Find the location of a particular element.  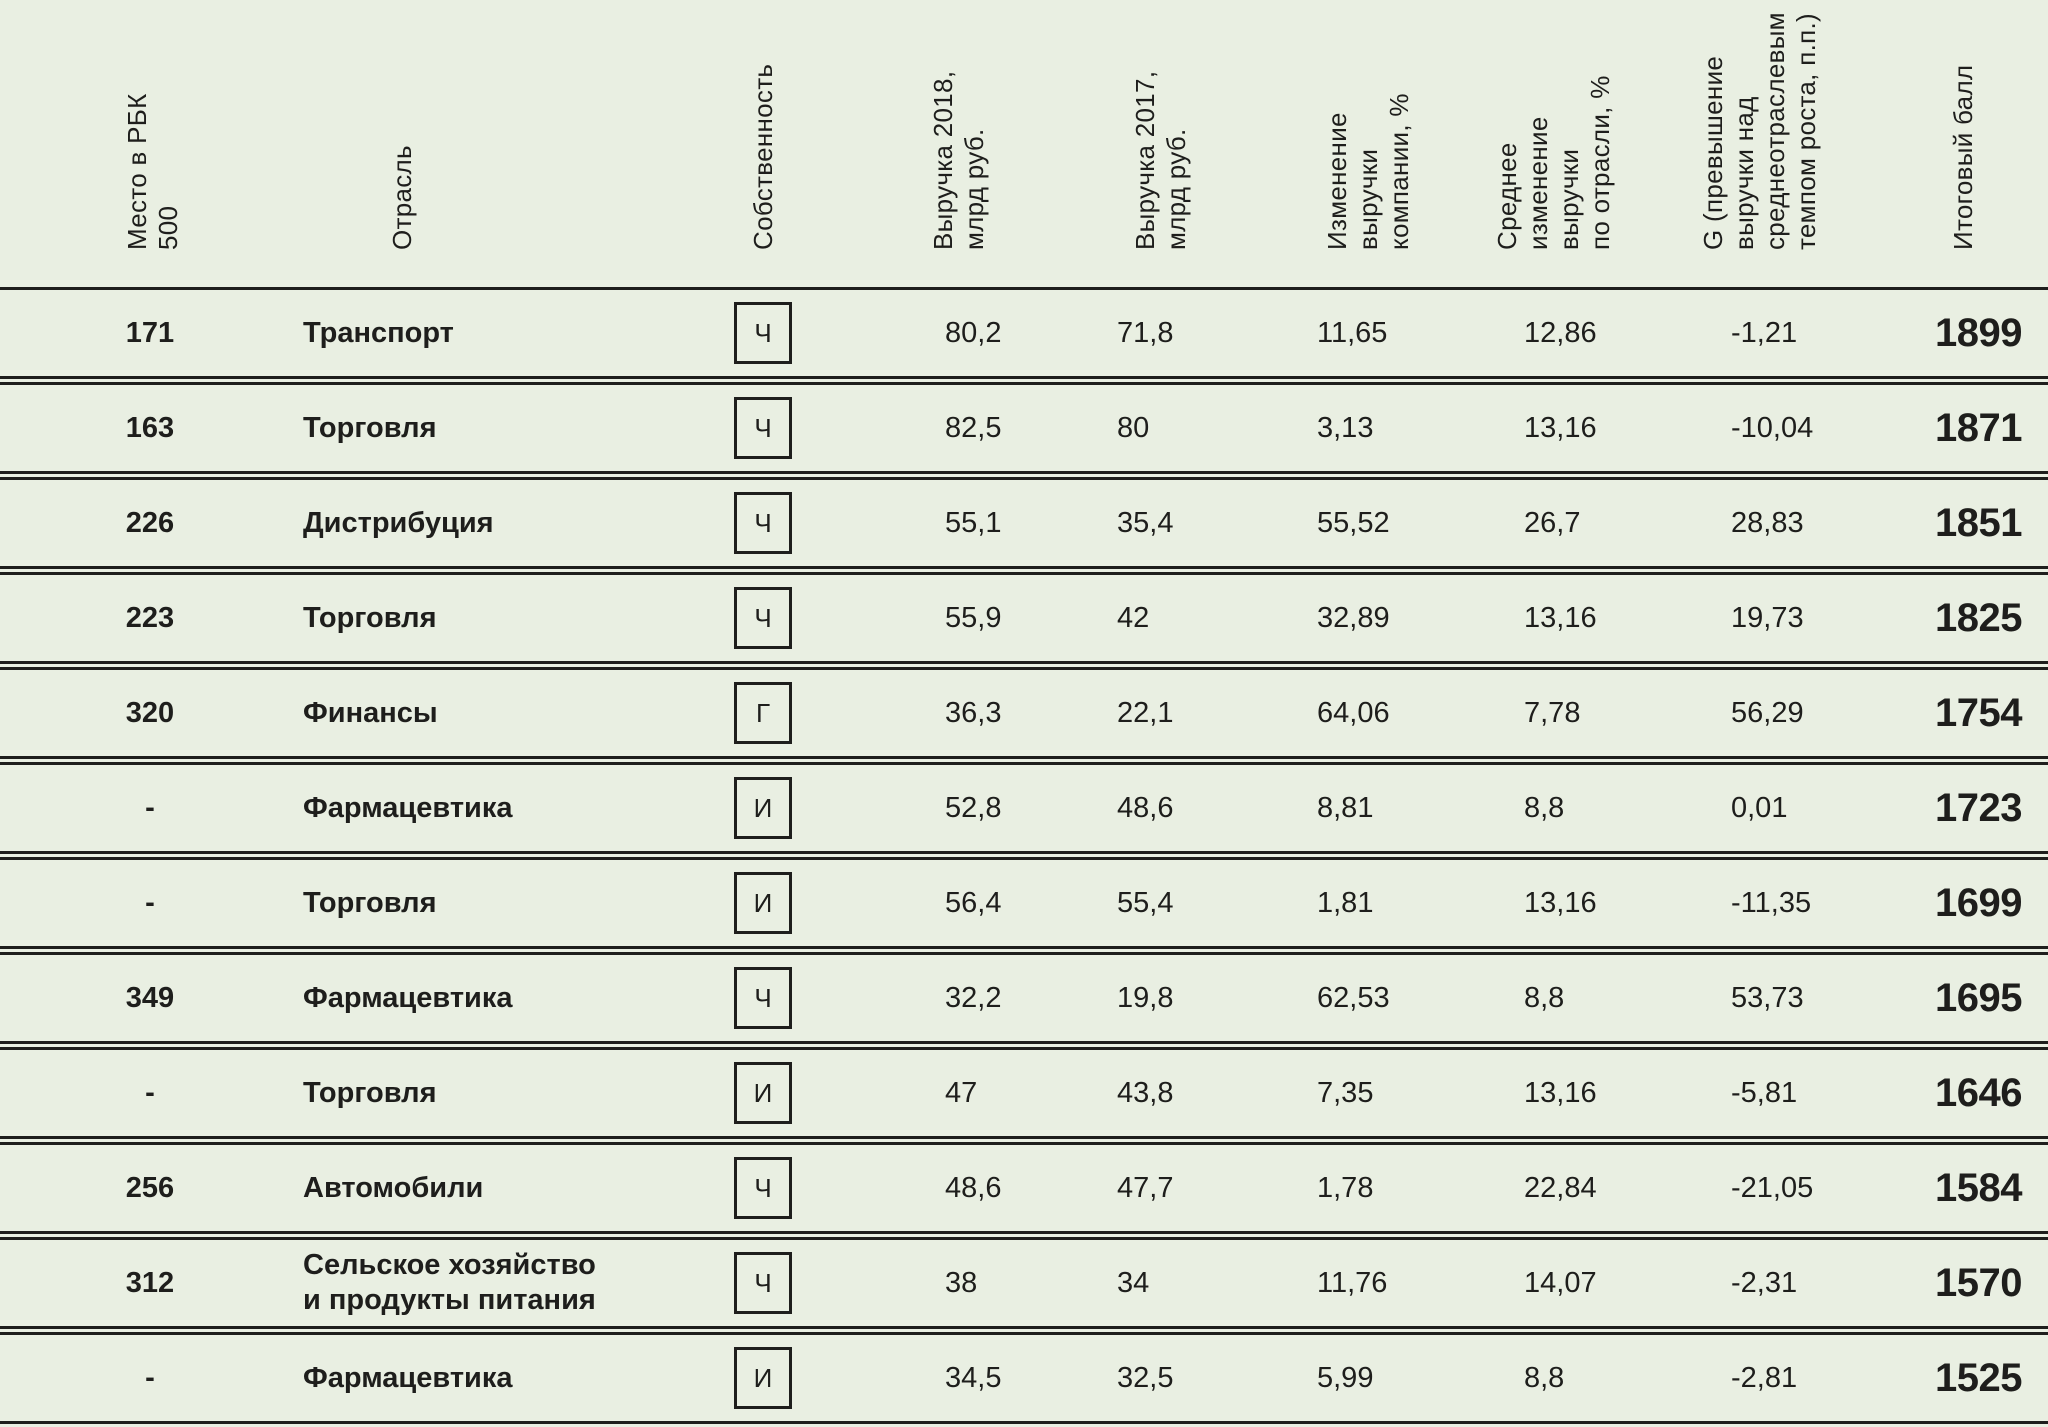

revenue-2017-cell: 22,1 is located at coordinates (1145, 712).